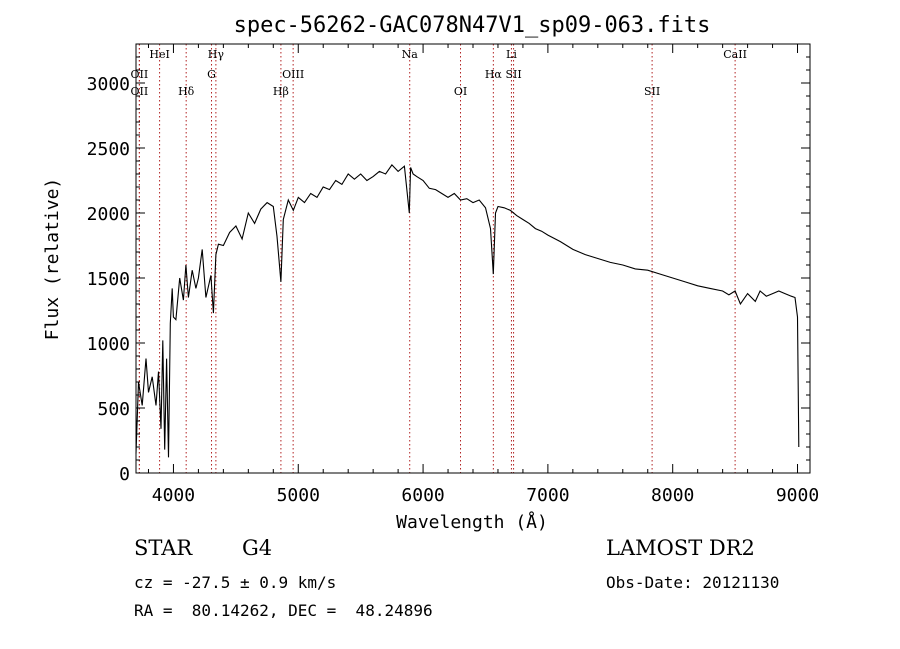 The height and width of the screenshot is (649, 900). What do you see at coordinates (652, 91) in the screenshot?
I see `line-label-13: SII` at bounding box center [652, 91].